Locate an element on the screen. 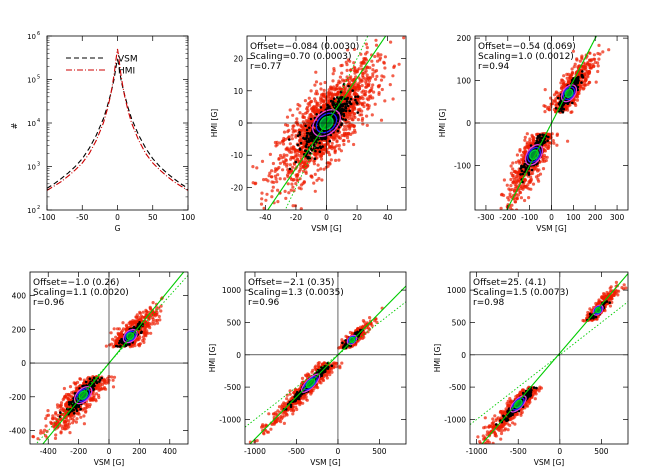  y-axis-label: HMI [G] is located at coordinates (214, 123).